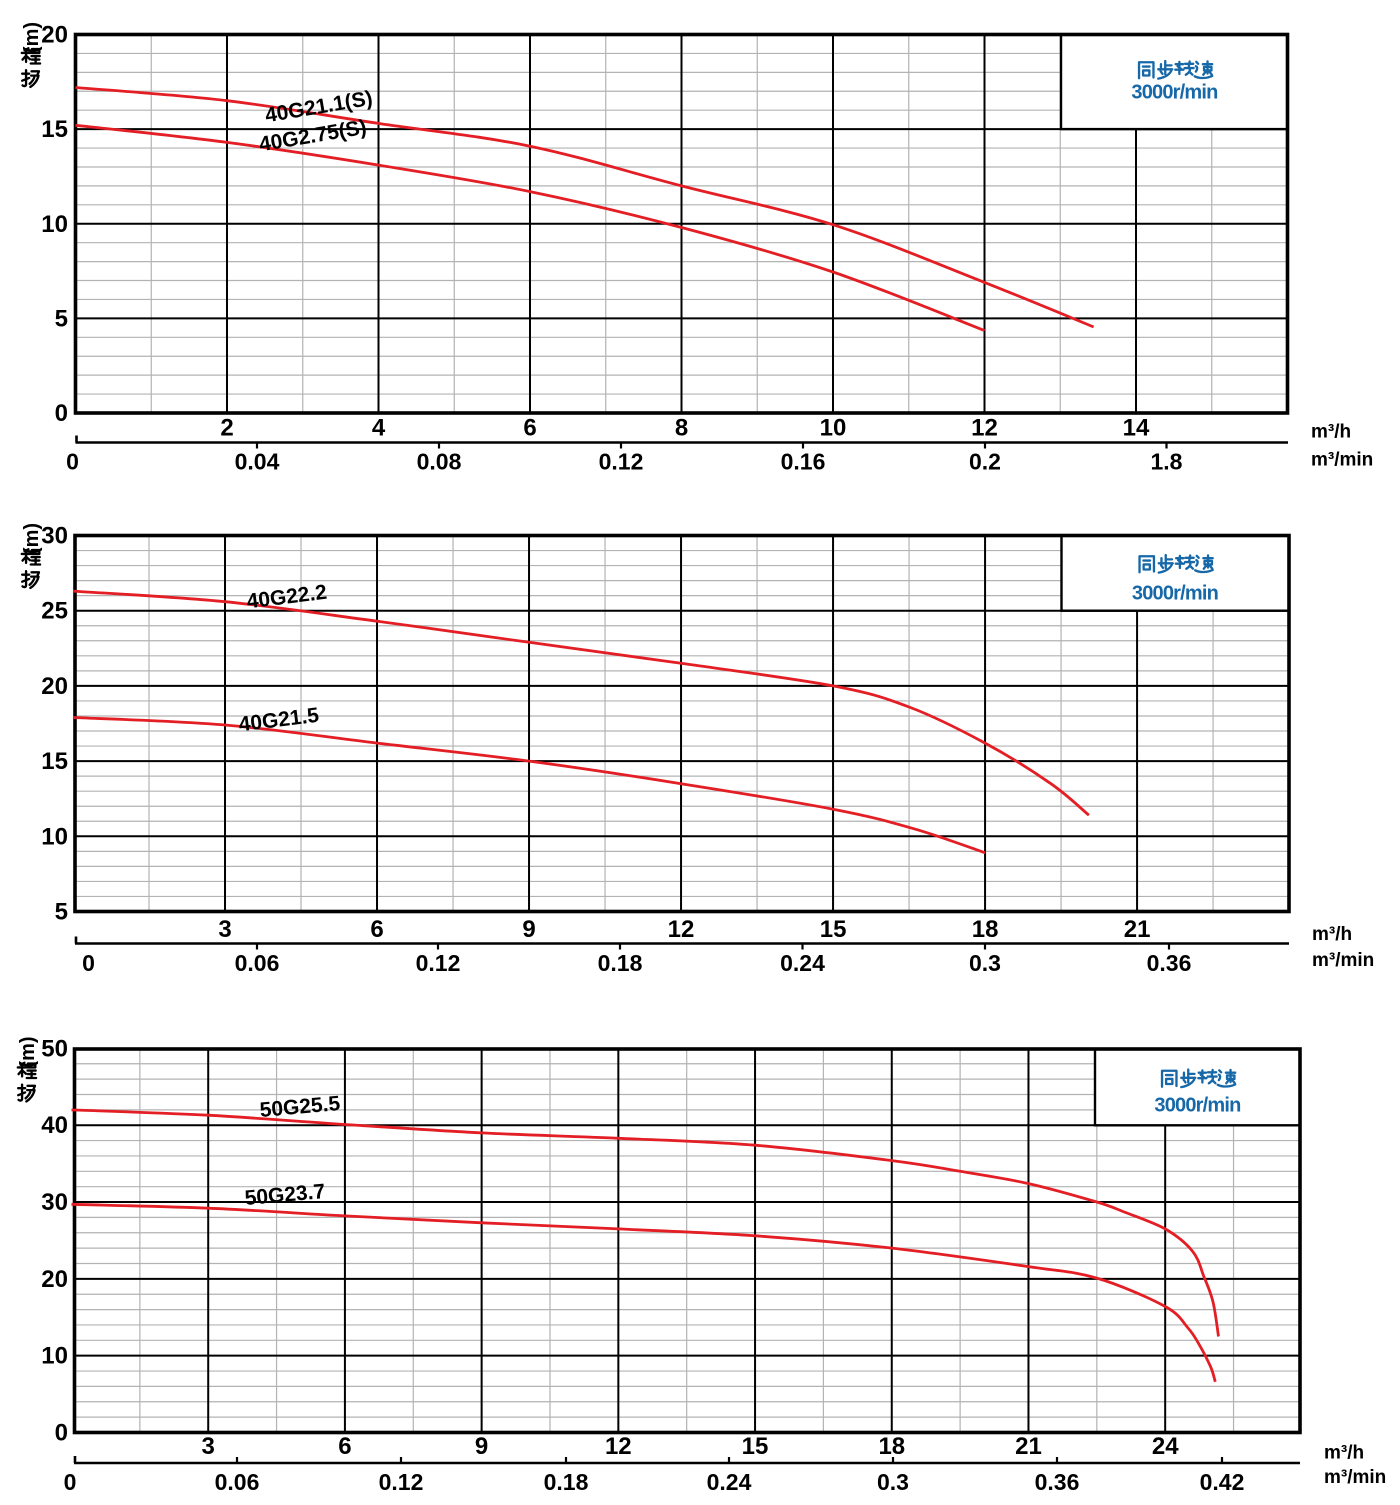 This screenshot has width=1400, height=1505. Describe the element at coordinates (54, 611) in the screenshot. I see `svg-text: 25` at that location.